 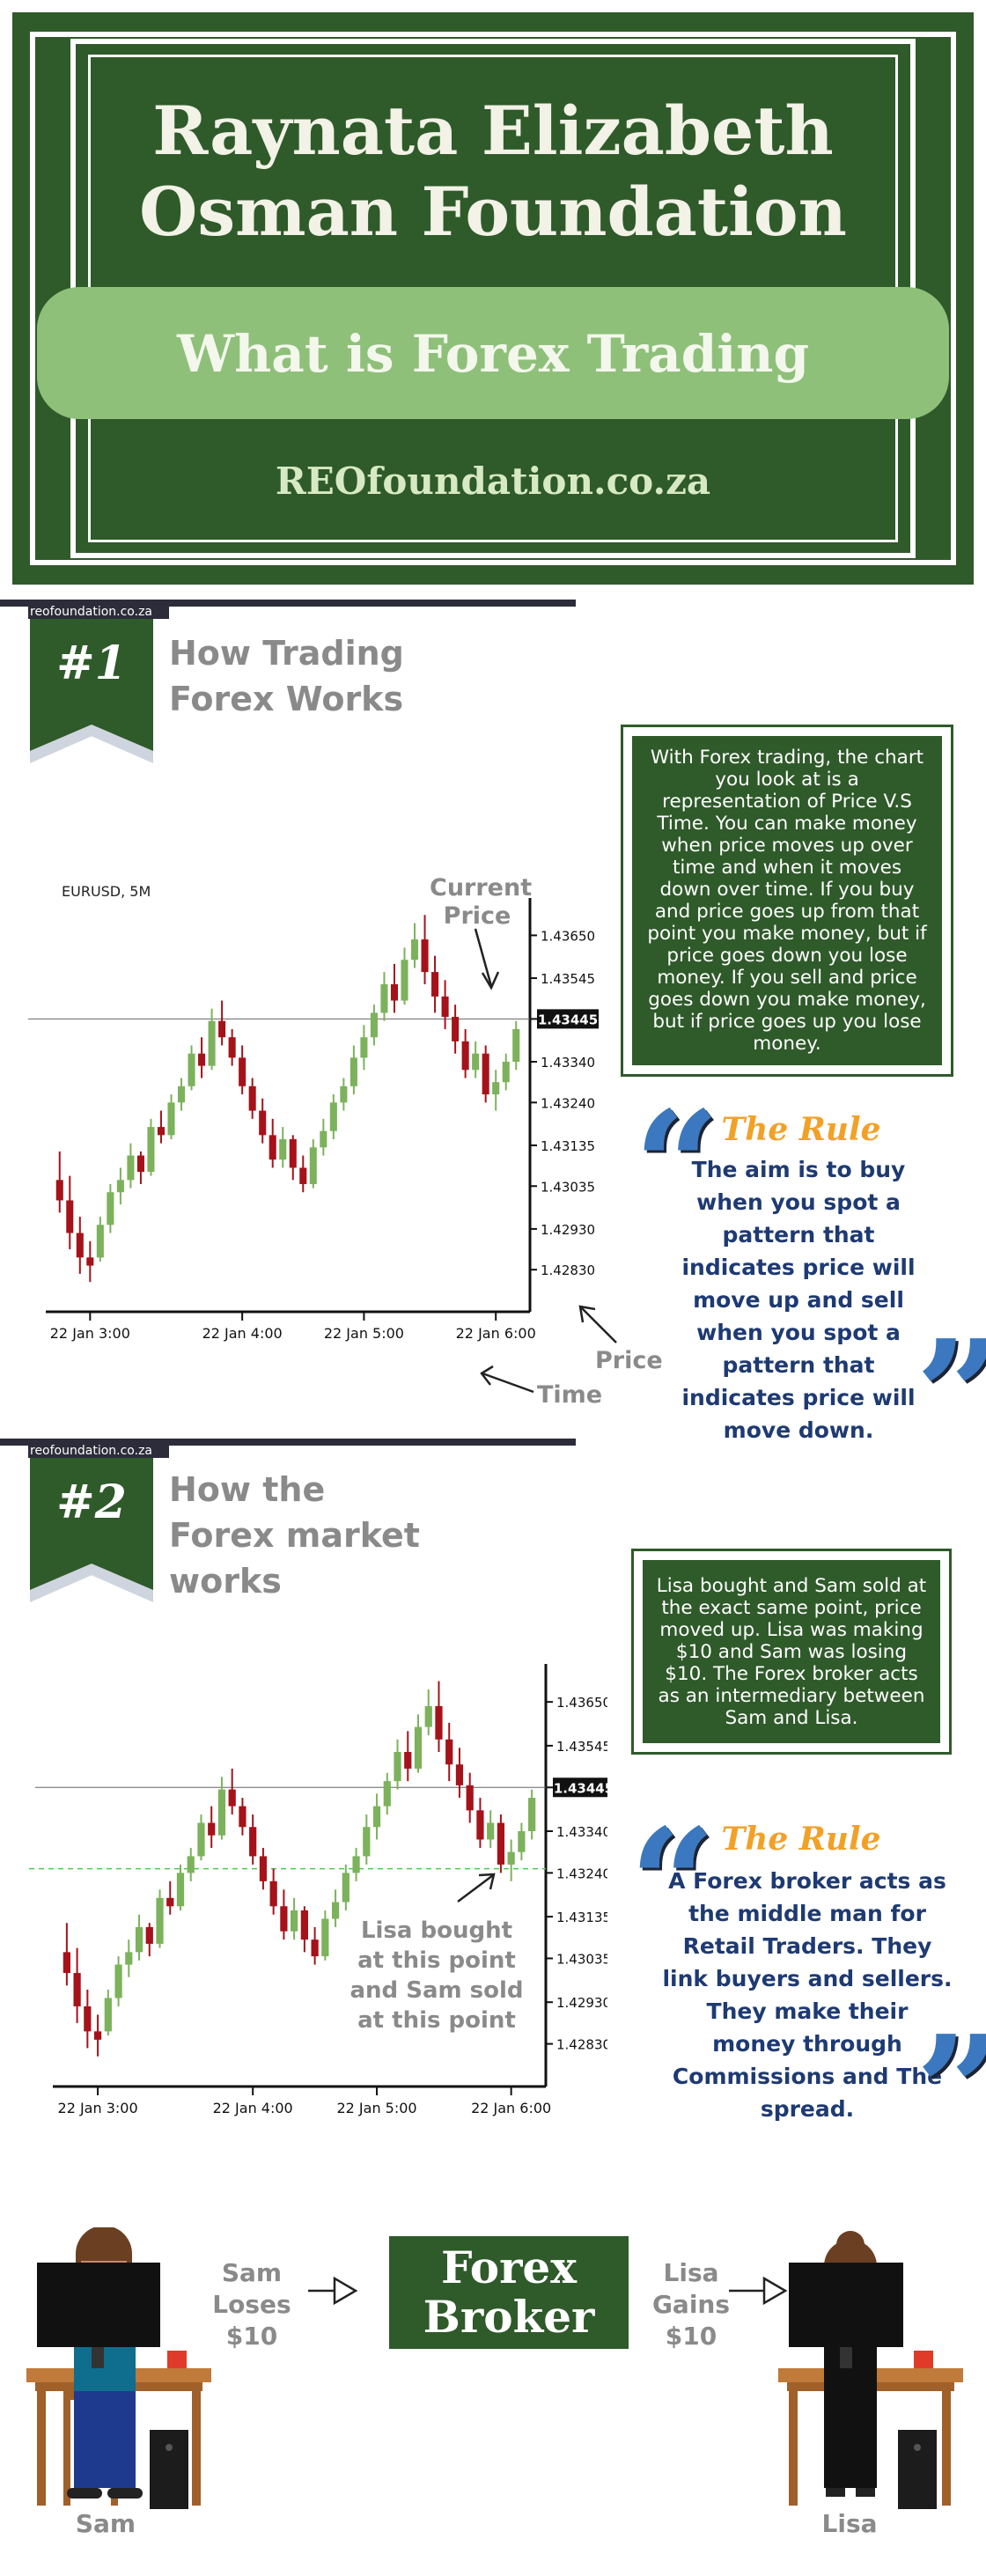 I want to click on header-website: REOfoundation.co.za, so click(x=493, y=482).